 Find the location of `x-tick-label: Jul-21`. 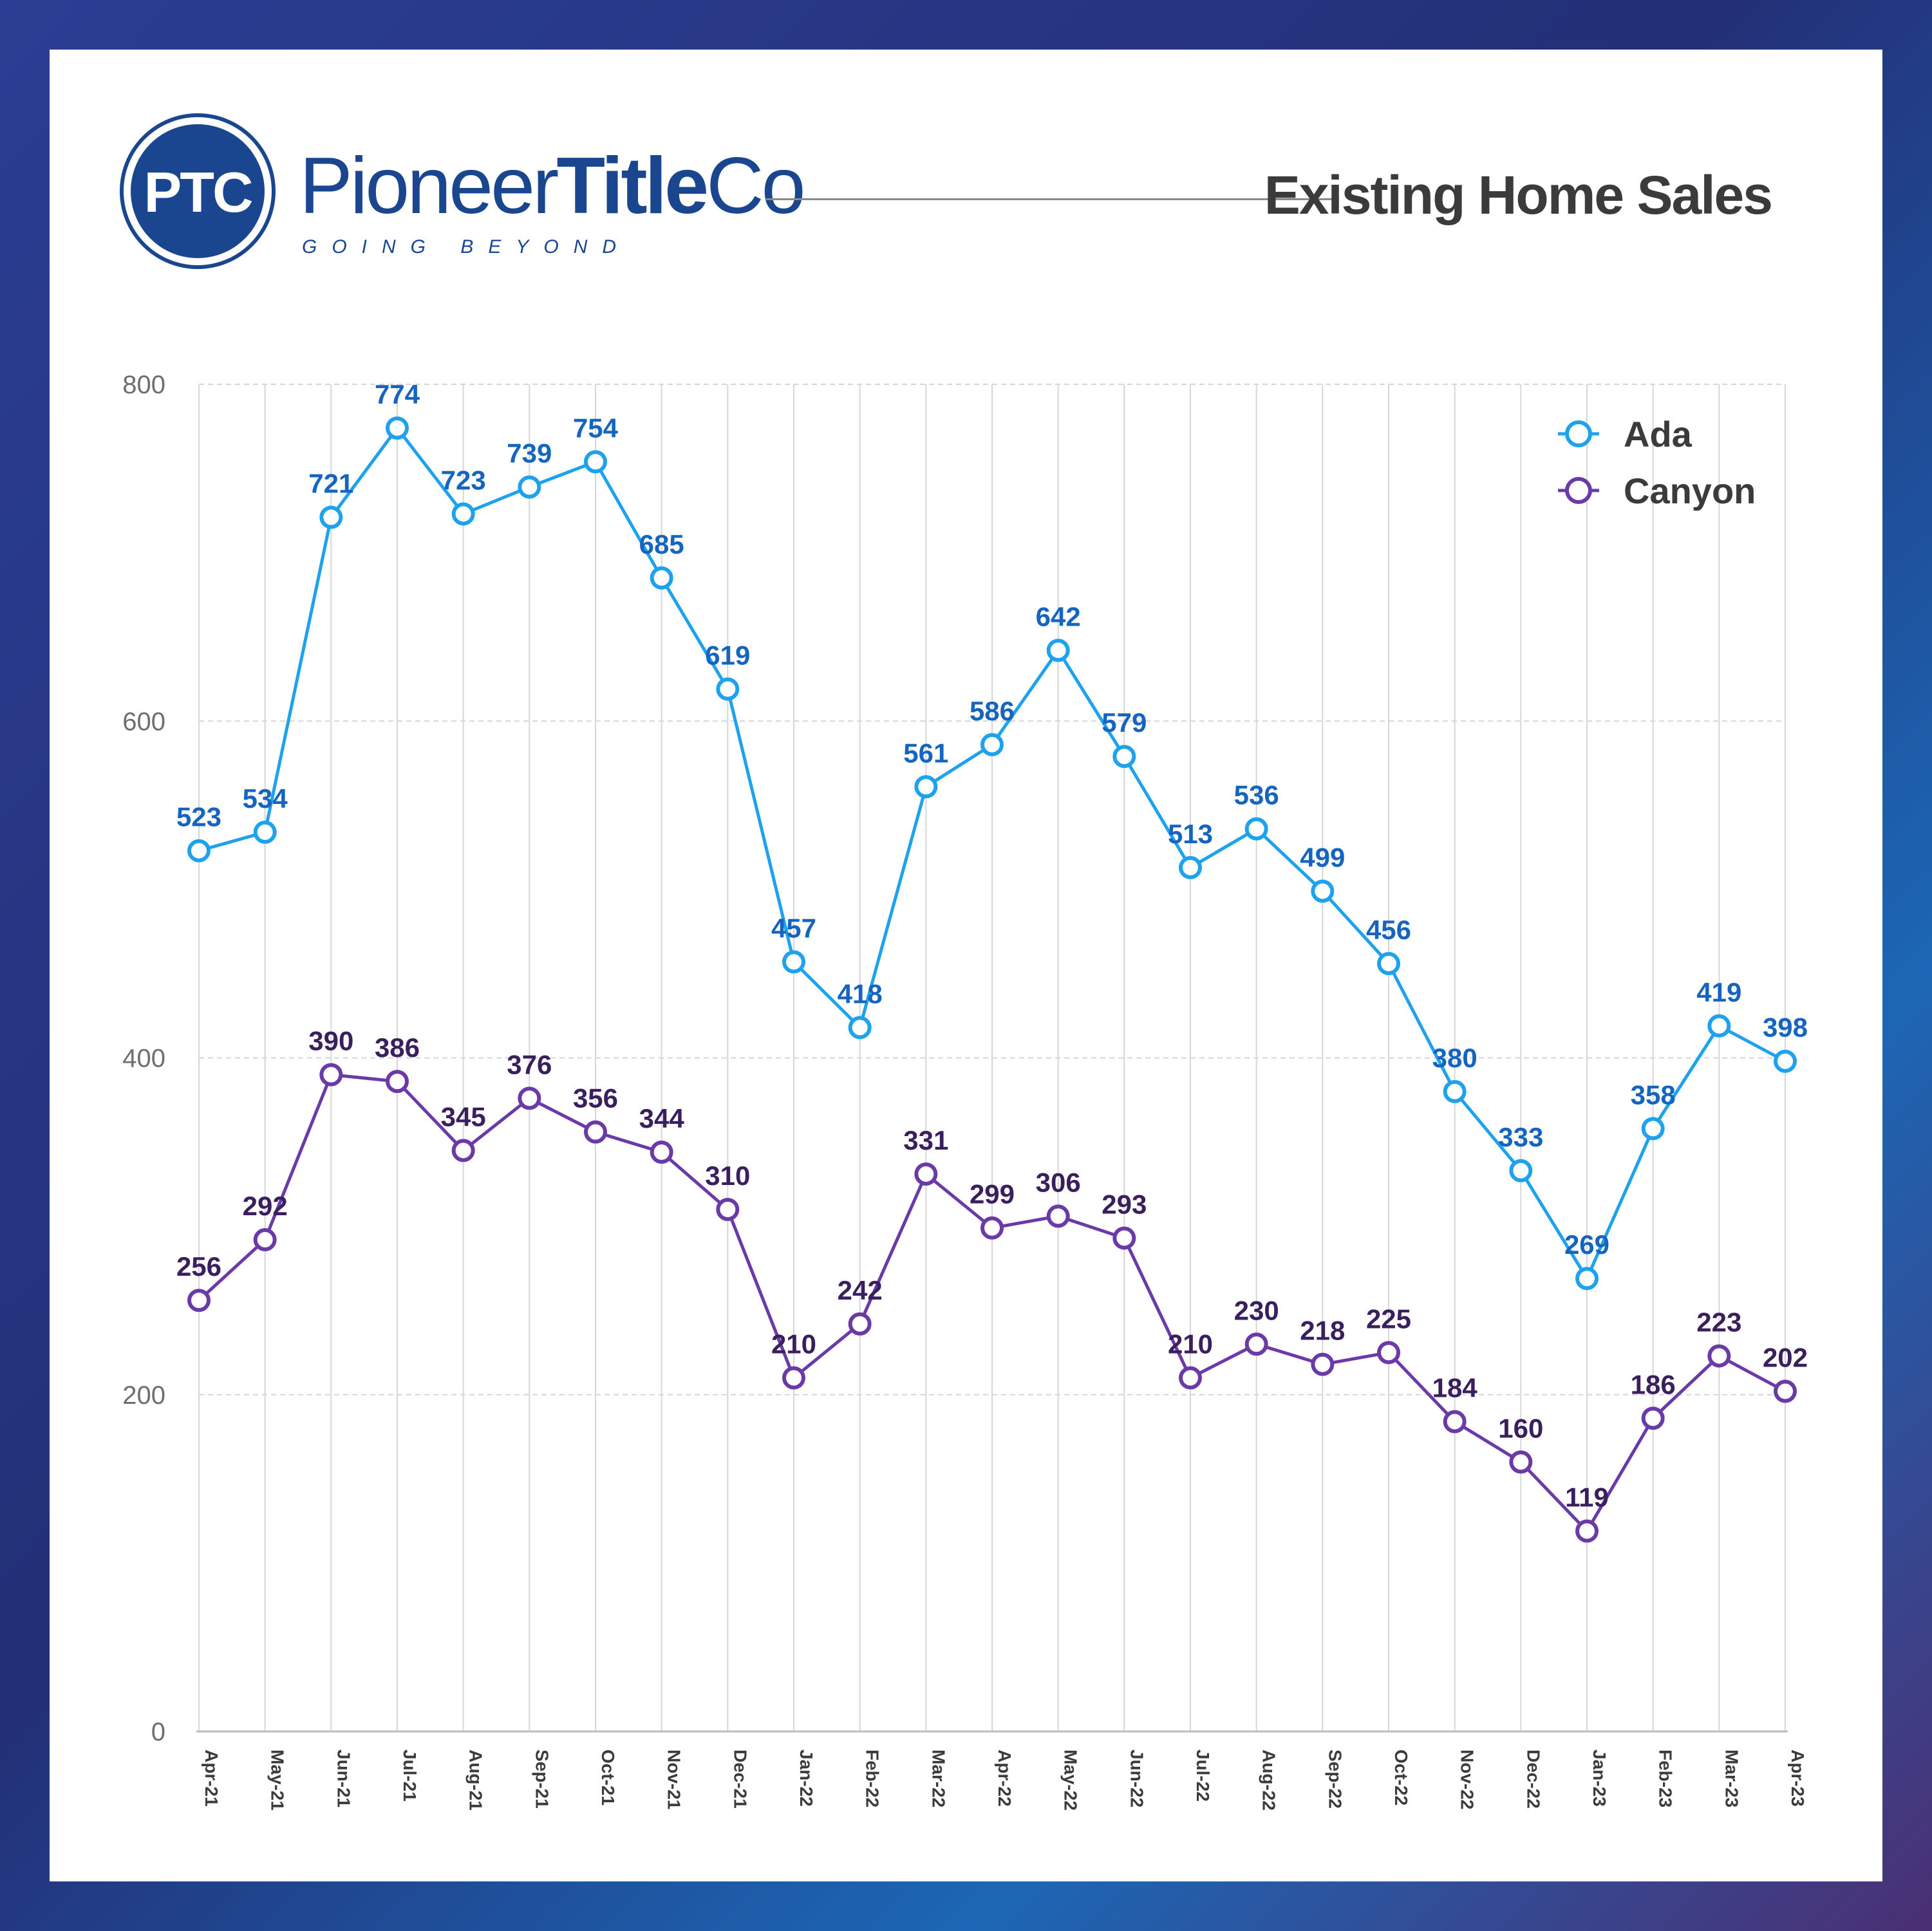

x-tick-label: Jul-21 is located at coordinates (410, 1776).